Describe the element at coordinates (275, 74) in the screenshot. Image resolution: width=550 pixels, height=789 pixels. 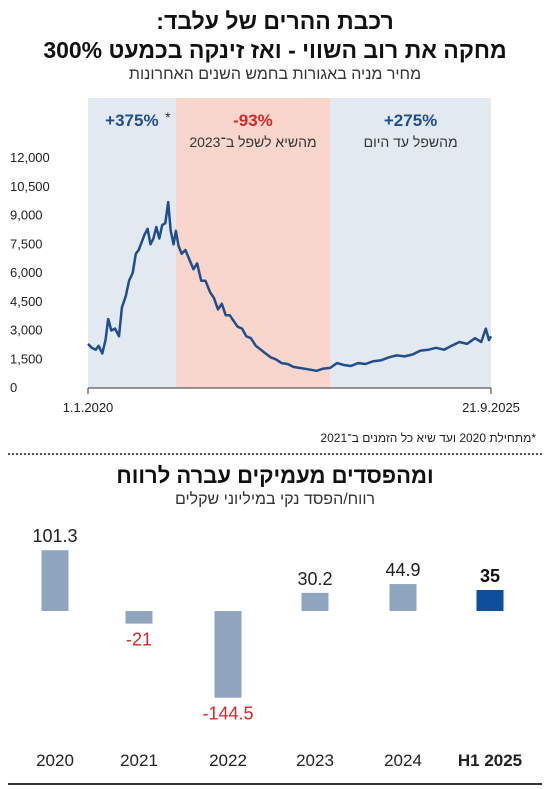
I see `line-chart-subtitle: מחיר מניה באגורות בחמש השנים האחרונות` at that location.